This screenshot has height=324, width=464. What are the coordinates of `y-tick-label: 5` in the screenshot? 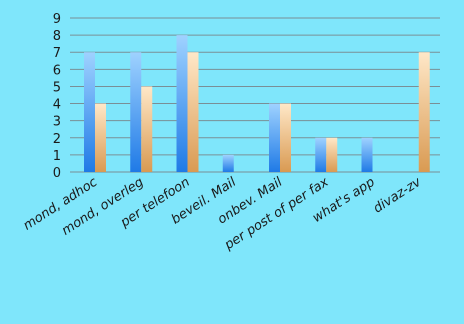 It's located at (57, 87).